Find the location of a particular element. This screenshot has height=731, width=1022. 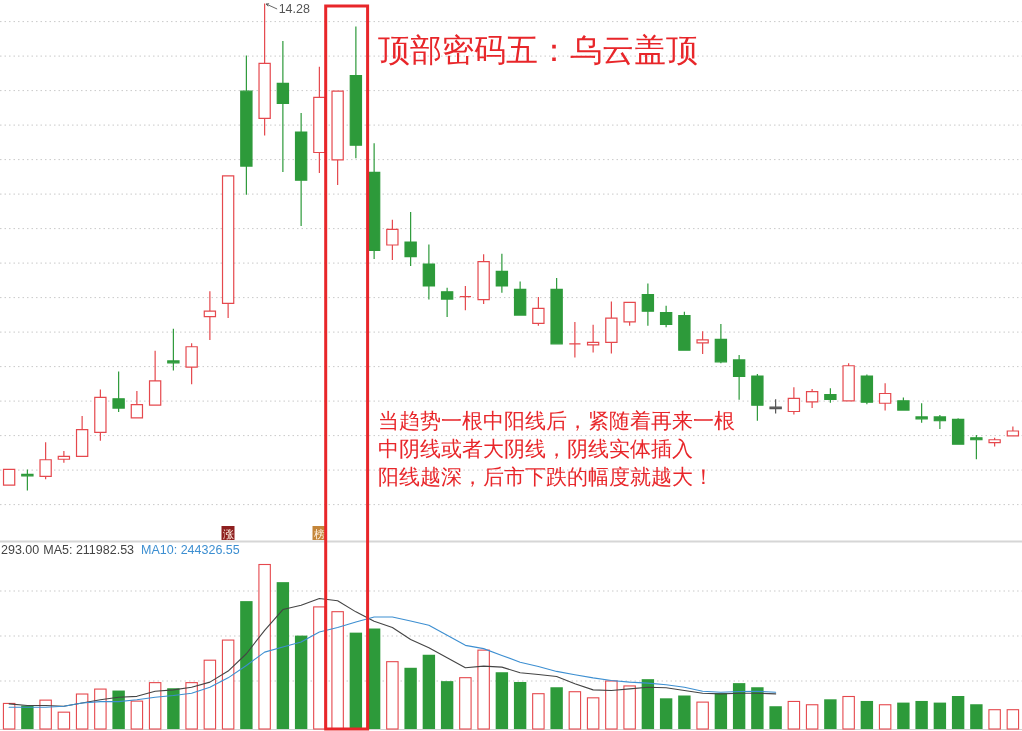

text: MA10: 244326.55 is located at coordinates (190, 550).